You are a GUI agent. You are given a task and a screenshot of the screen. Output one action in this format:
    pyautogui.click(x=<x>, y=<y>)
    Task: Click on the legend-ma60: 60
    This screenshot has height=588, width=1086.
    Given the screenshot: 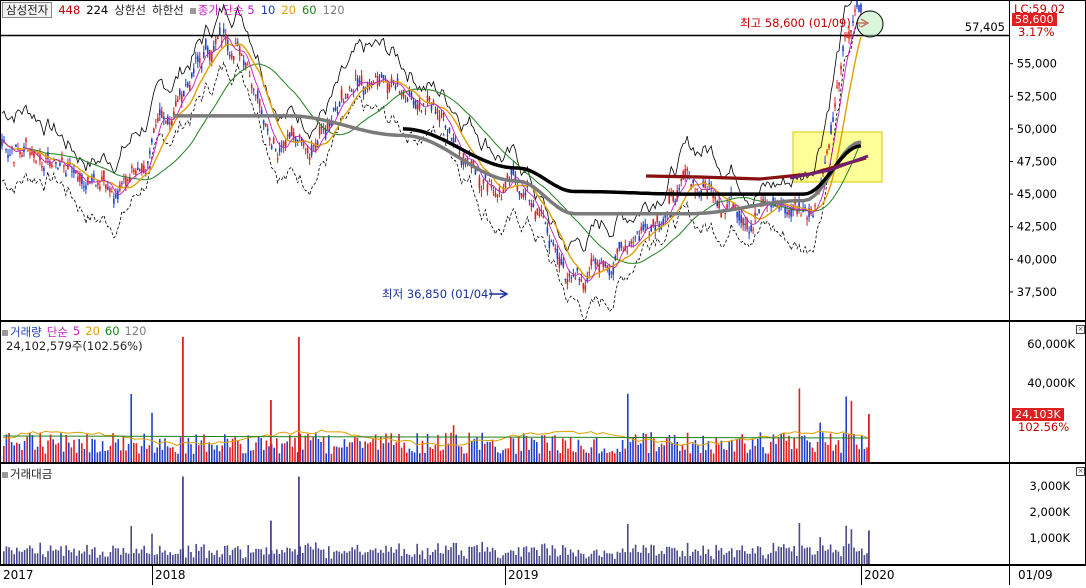 What is the action you would take?
    pyautogui.click(x=309, y=10)
    